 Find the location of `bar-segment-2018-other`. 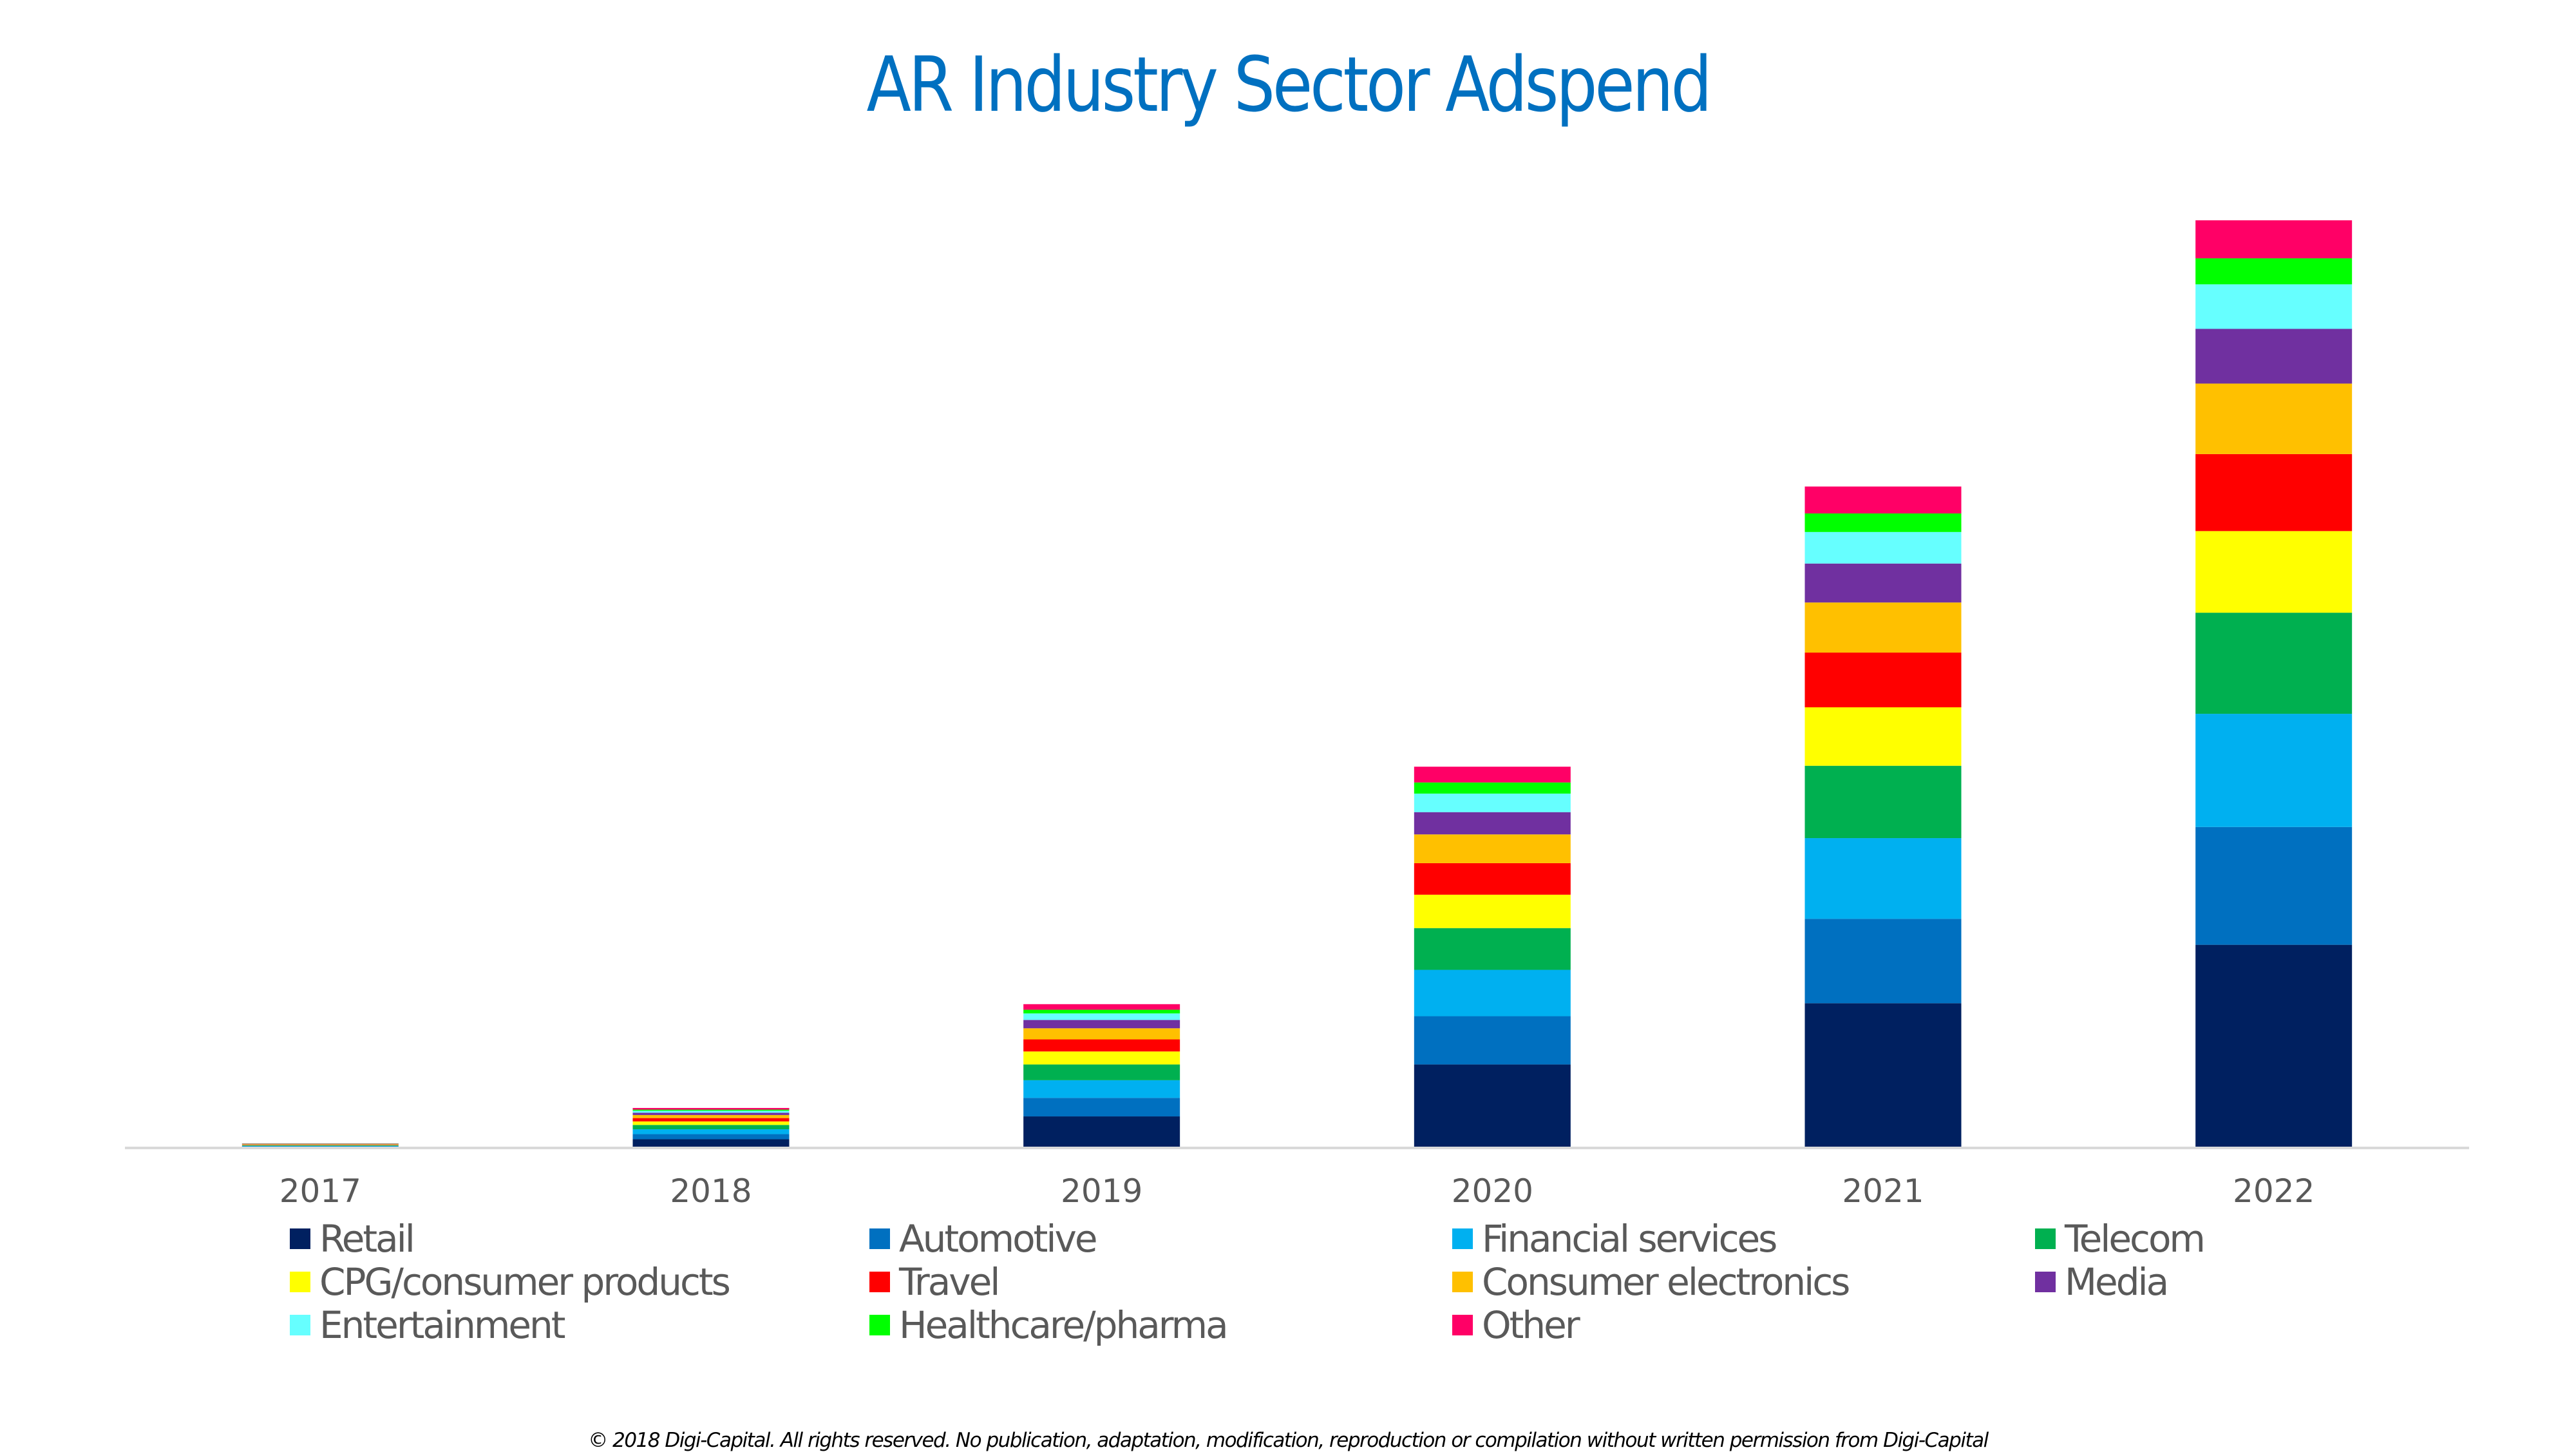

bar-segment-2018-other is located at coordinates (711, 1108).